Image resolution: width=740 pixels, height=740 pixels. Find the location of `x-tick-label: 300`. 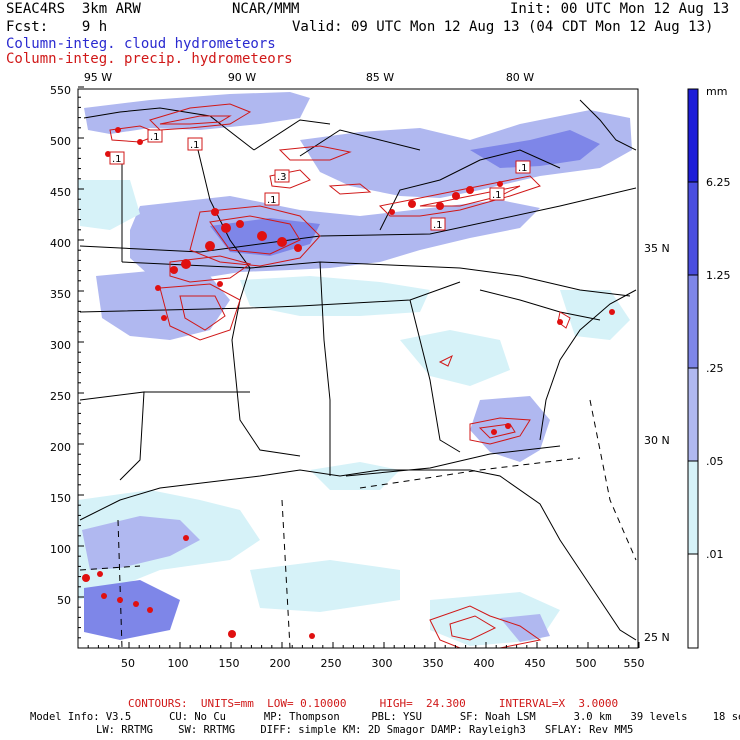

x-tick-label: 300 is located at coordinates (382, 663).